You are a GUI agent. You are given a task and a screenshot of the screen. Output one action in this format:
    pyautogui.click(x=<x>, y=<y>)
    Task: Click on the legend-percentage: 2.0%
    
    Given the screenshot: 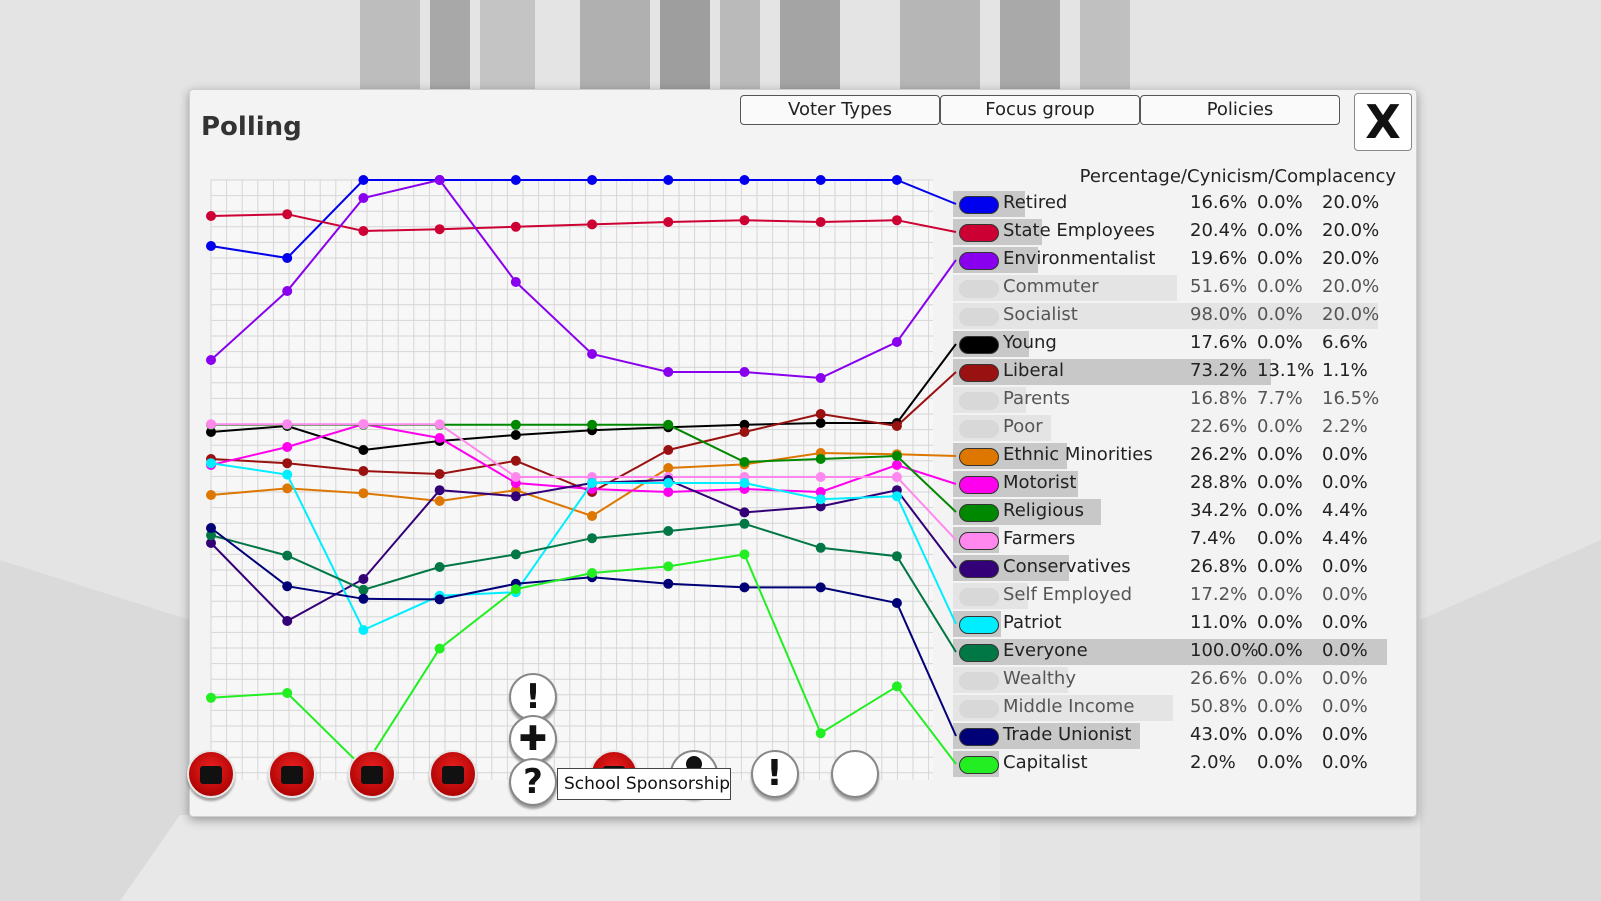 What is the action you would take?
    pyautogui.click(x=1213, y=762)
    